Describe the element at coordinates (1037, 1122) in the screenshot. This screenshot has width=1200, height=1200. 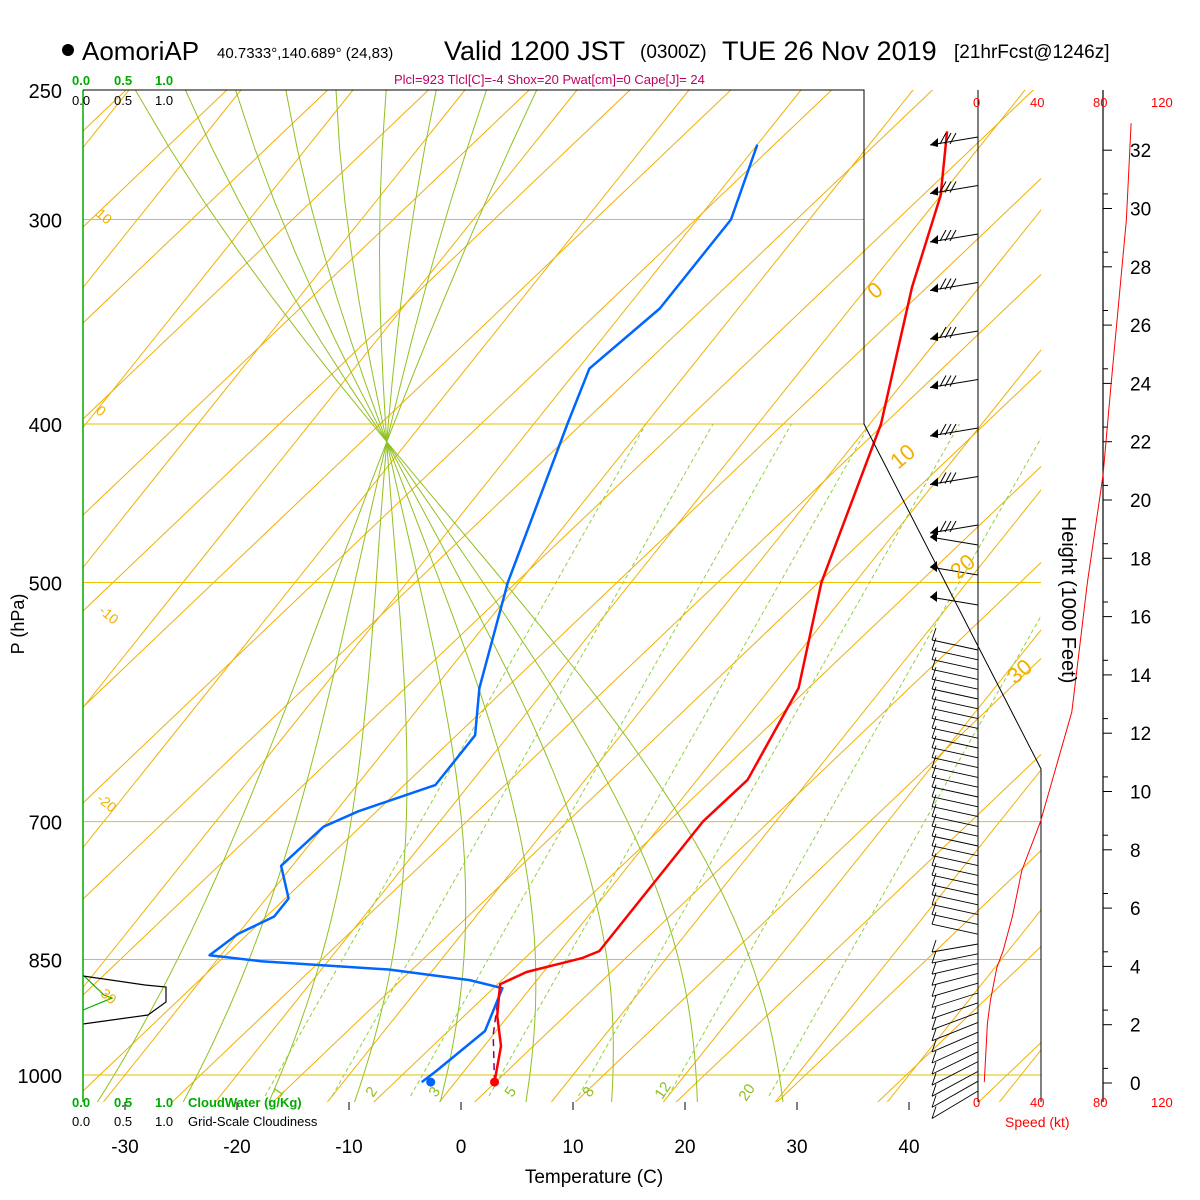
I see `speed-label: Speed (kt)` at that location.